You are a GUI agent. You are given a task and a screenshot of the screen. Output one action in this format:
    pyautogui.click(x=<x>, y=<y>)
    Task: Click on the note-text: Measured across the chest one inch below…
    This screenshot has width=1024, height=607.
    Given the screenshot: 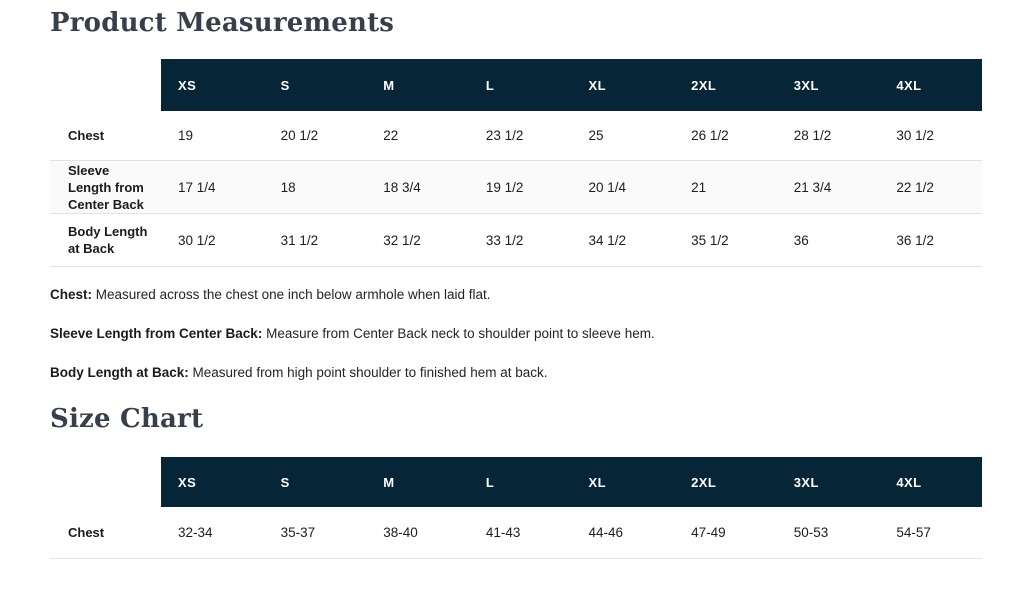 What is the action you would take?
    pyautogui.click(x=293, y=294)
    